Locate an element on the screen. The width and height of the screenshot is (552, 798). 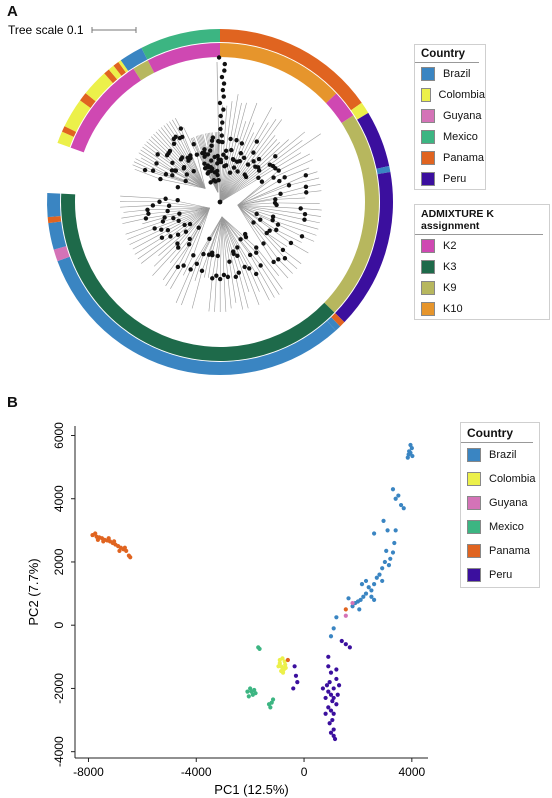
point-colombia is located at coordinates (279, 663).